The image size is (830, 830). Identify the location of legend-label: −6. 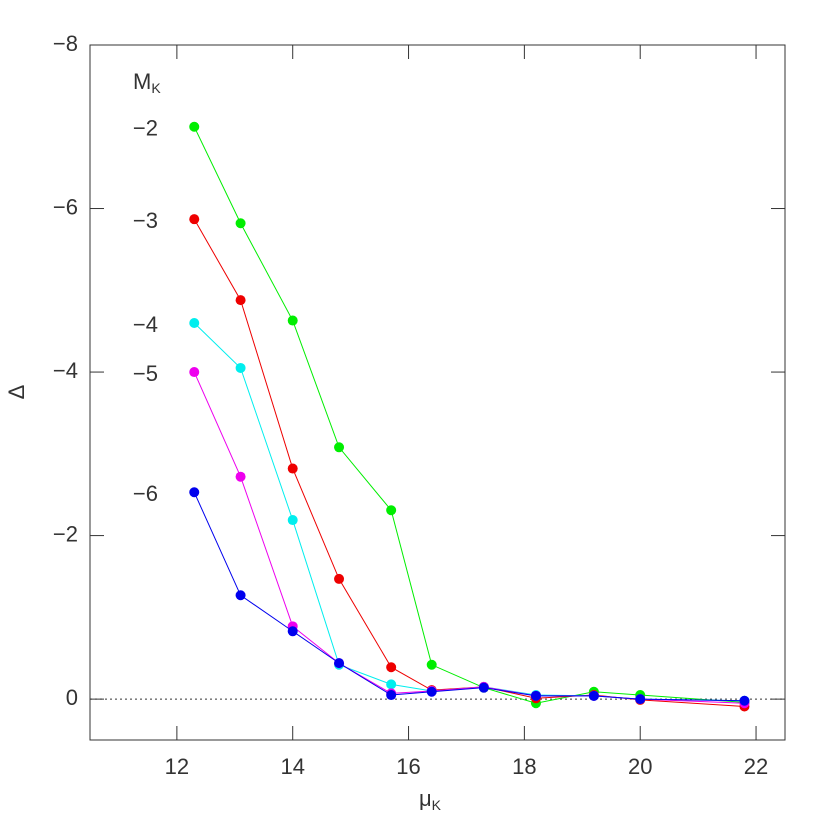
(145, 493).